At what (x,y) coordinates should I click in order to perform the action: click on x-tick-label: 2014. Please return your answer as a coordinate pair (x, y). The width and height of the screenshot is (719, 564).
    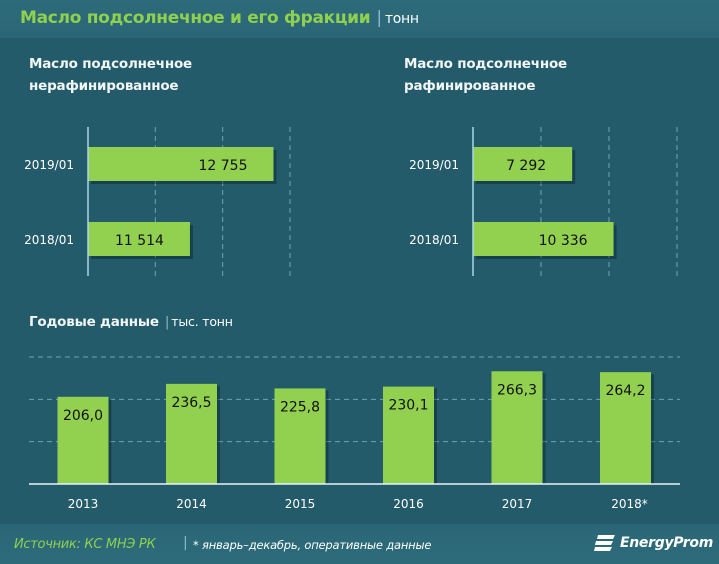
    Looking at the image, I should click on (191, 504).